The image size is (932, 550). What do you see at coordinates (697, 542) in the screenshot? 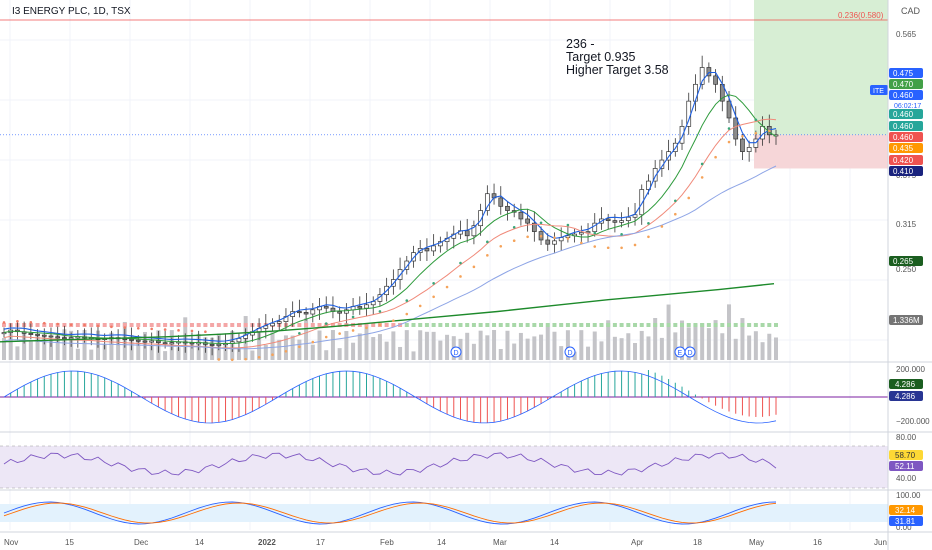
I see `time-tick: 18` at bounding box center [697, 542].